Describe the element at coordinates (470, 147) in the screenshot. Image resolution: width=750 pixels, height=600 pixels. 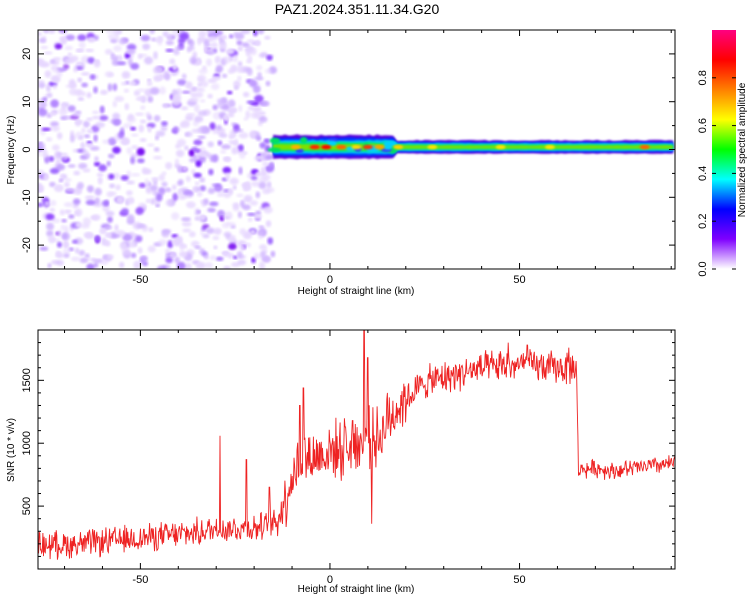
I see `signal-line` at that location.